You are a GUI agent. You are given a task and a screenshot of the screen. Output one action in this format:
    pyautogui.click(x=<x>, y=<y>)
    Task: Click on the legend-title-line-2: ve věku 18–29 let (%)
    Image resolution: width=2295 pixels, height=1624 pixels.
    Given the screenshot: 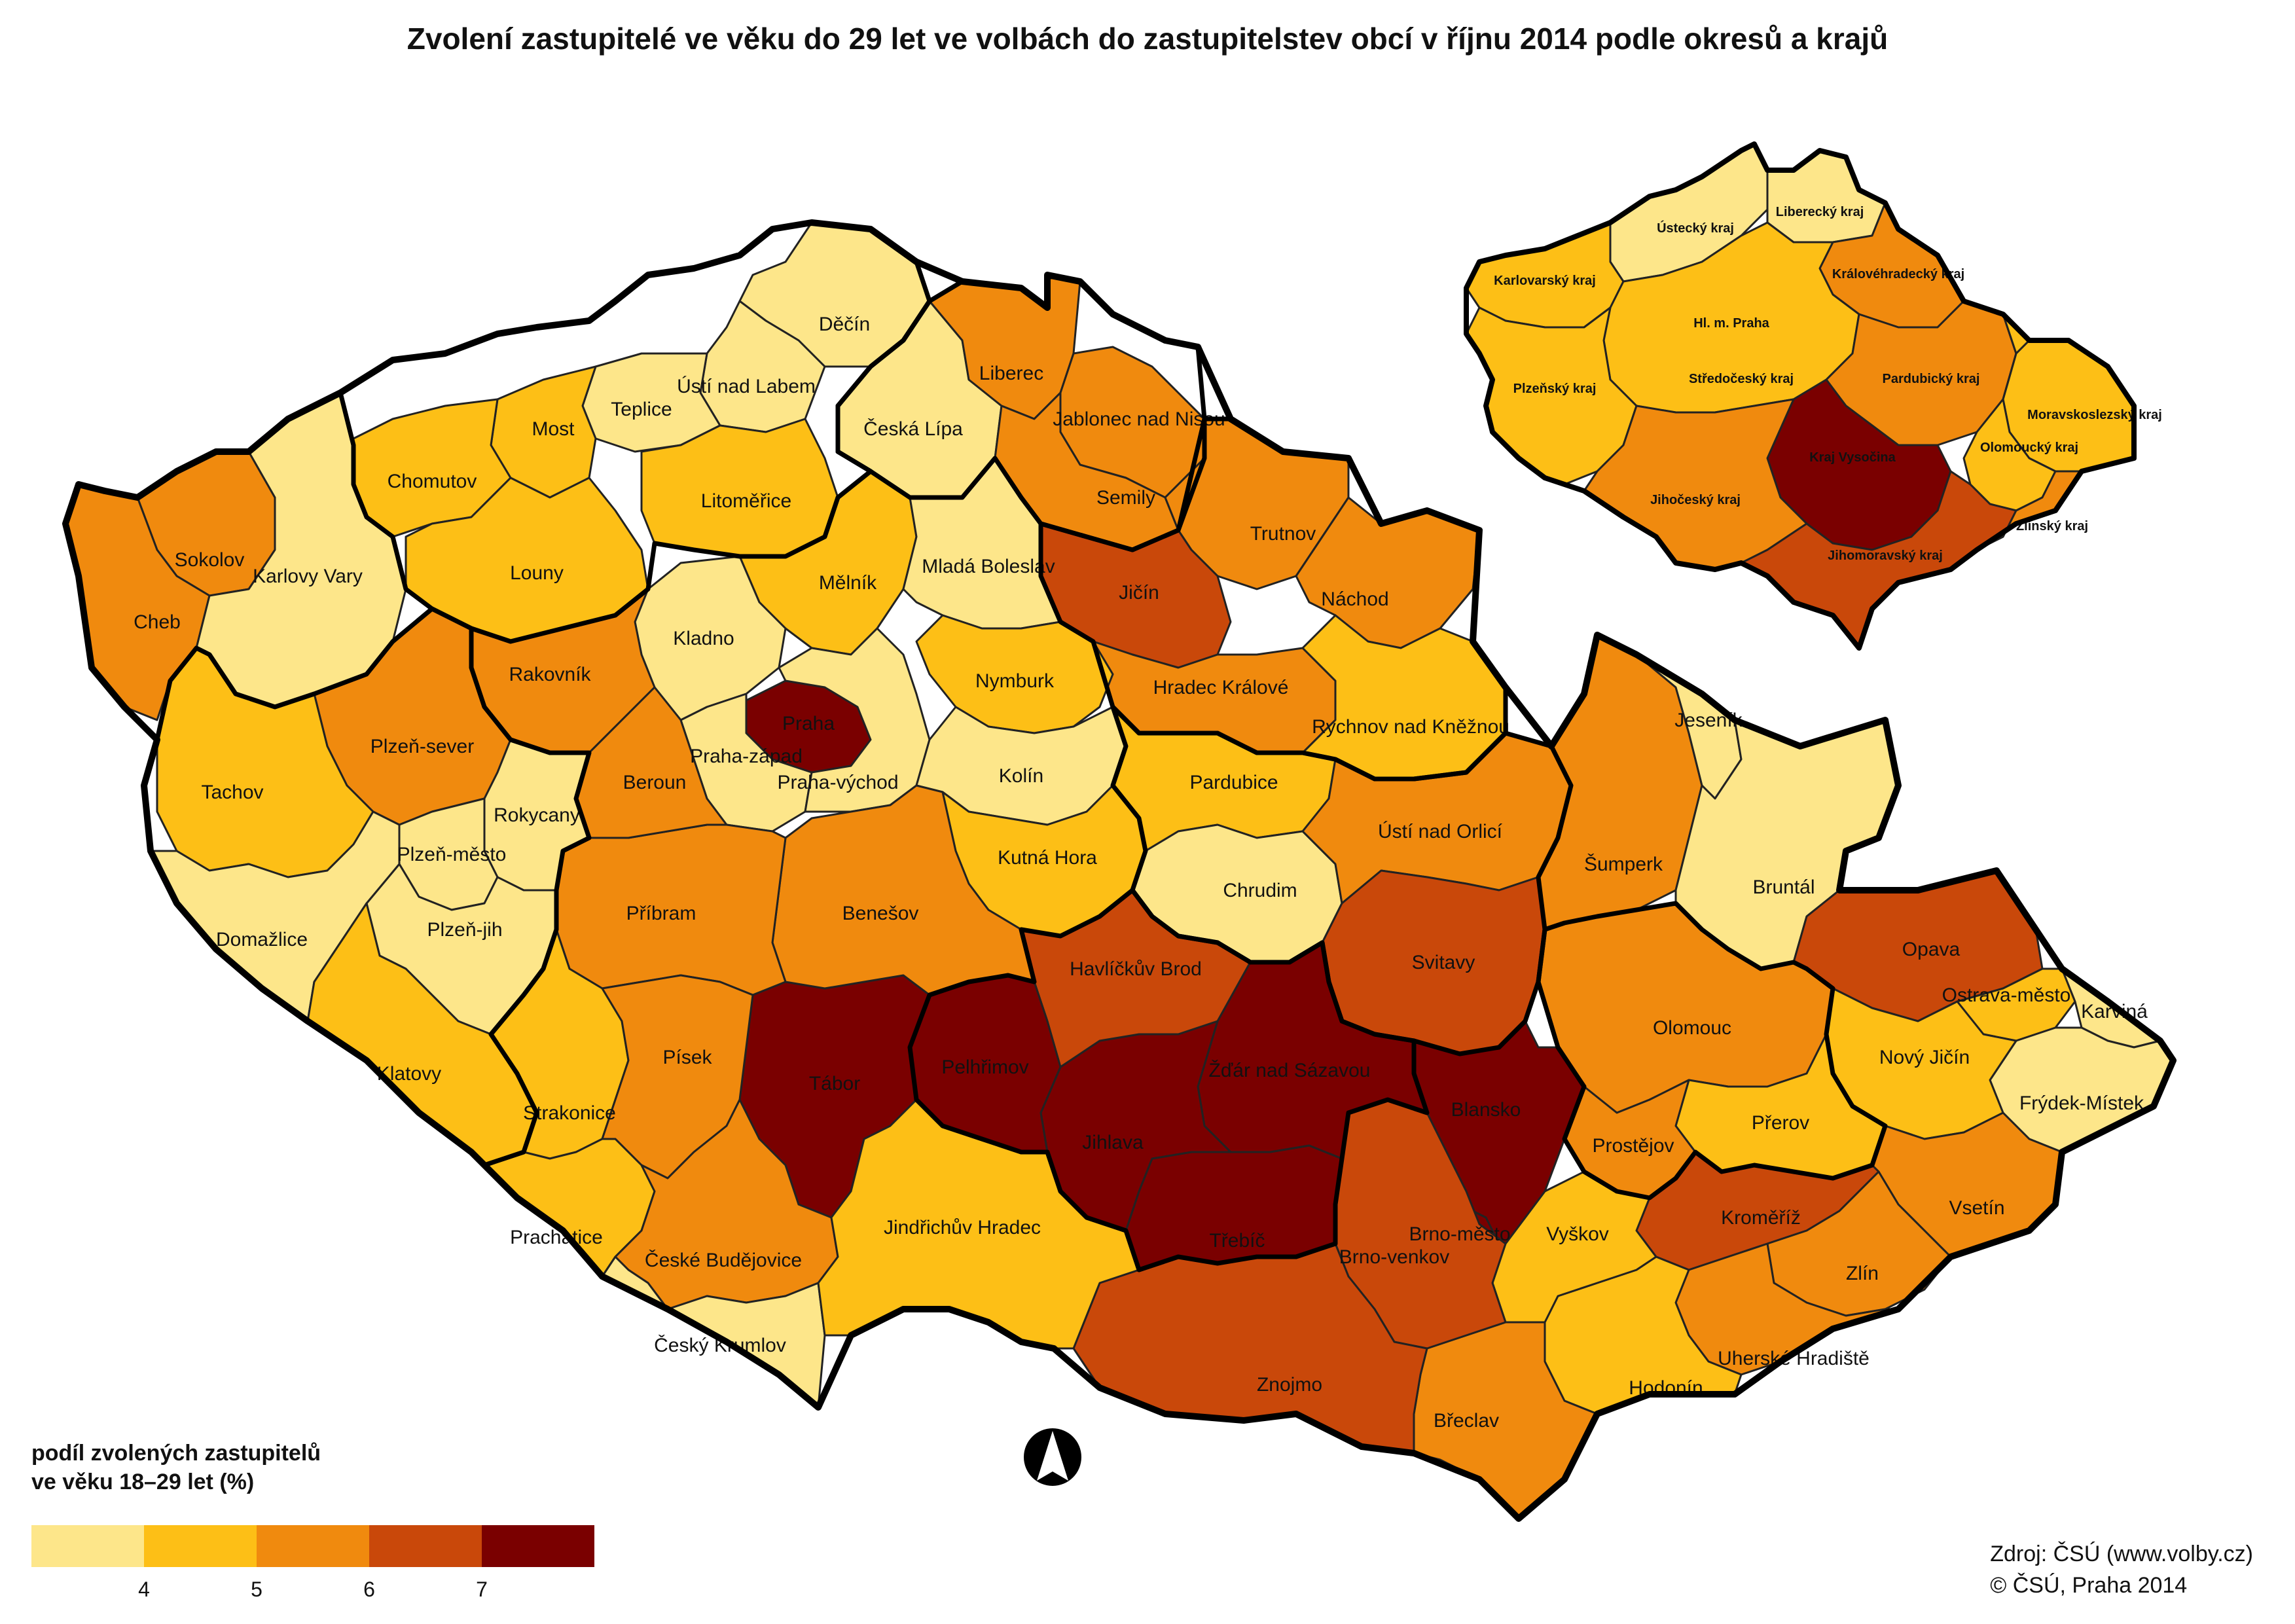 What is the action you would take?
    pyautogui.click(x=143, y=1482)
    